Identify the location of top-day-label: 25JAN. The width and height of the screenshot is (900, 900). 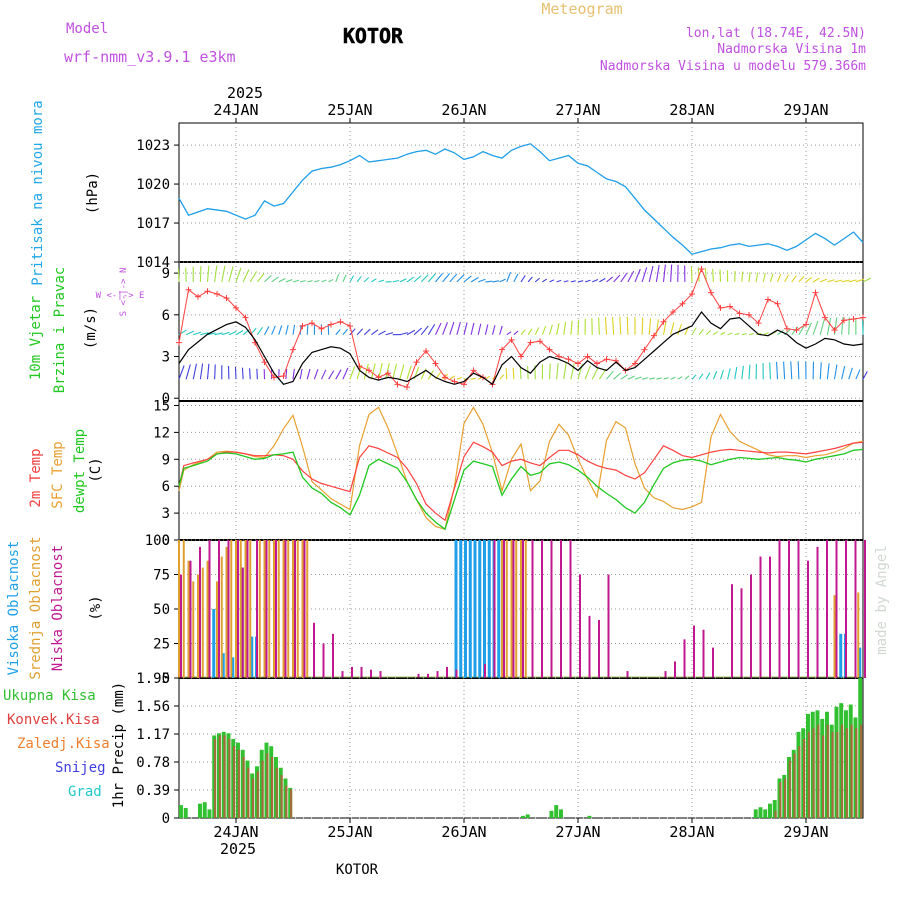
(349, 110).